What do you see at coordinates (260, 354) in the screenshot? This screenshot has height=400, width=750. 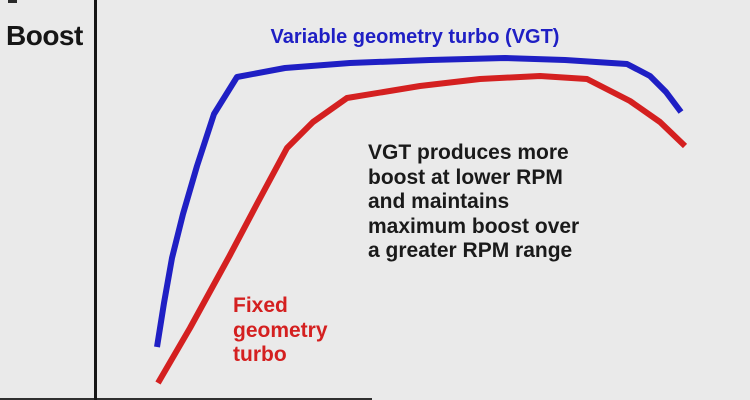 I see `fgt-label-line: turbo` at bounding box center [260, 354].